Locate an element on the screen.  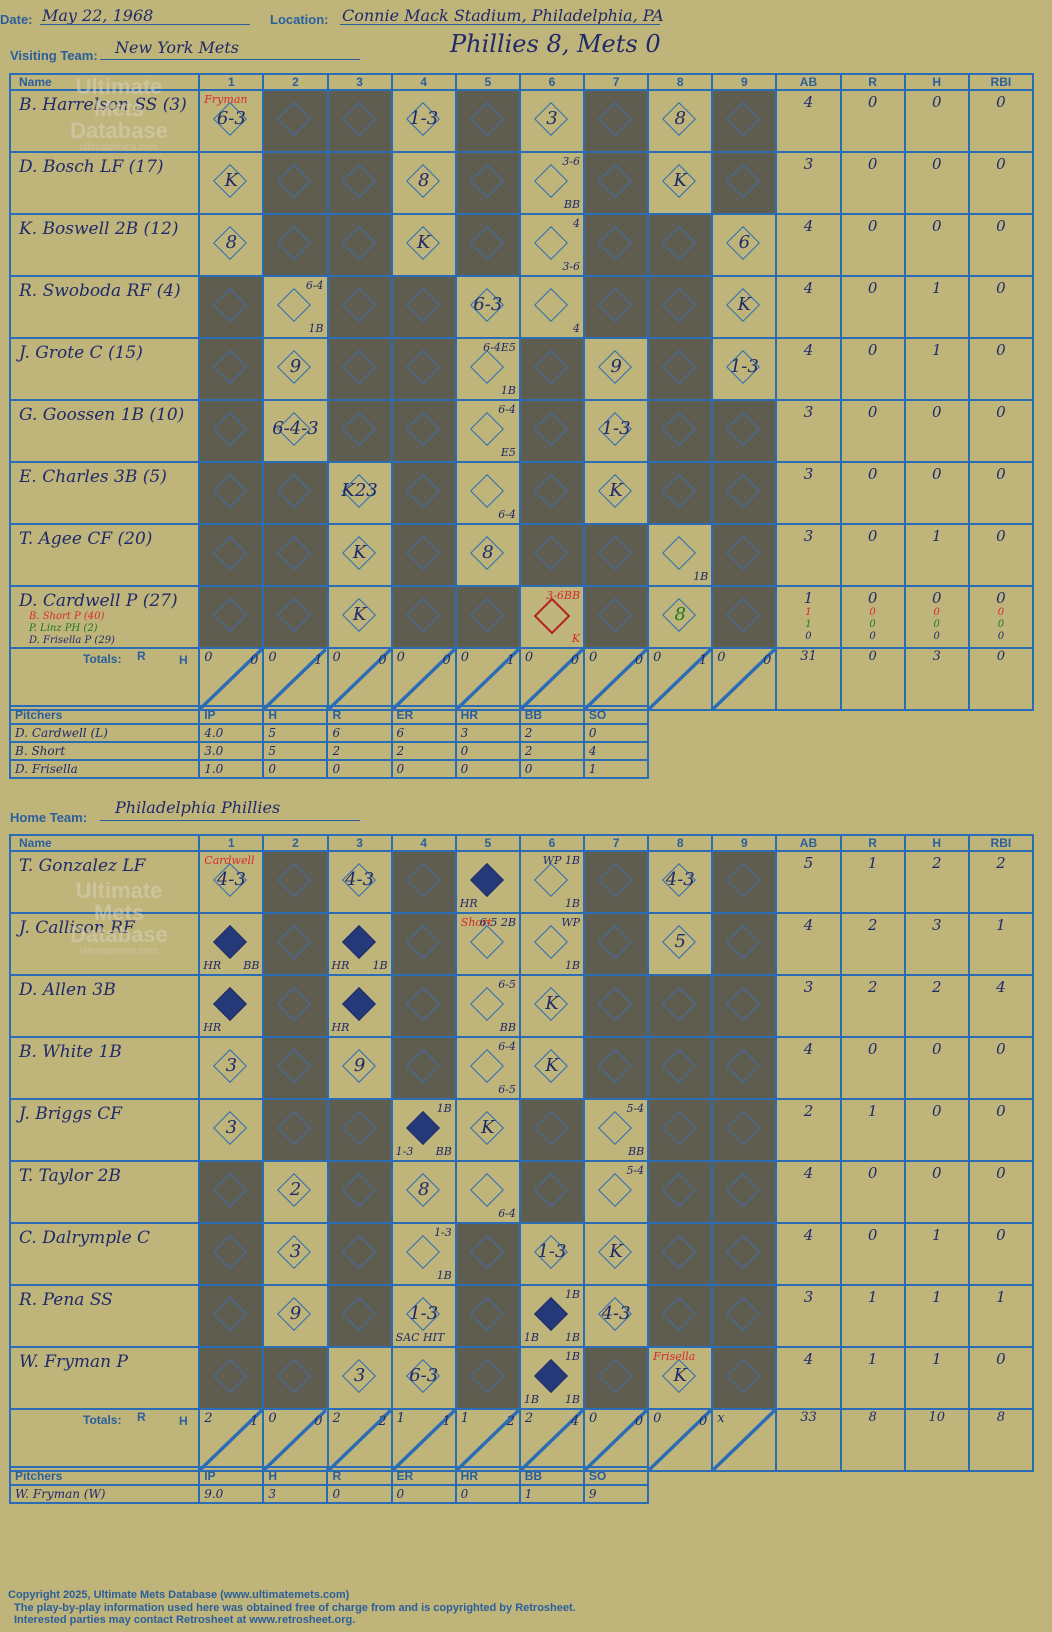
inning-cell: 6-4 1B is located at coordinates (295, 307).